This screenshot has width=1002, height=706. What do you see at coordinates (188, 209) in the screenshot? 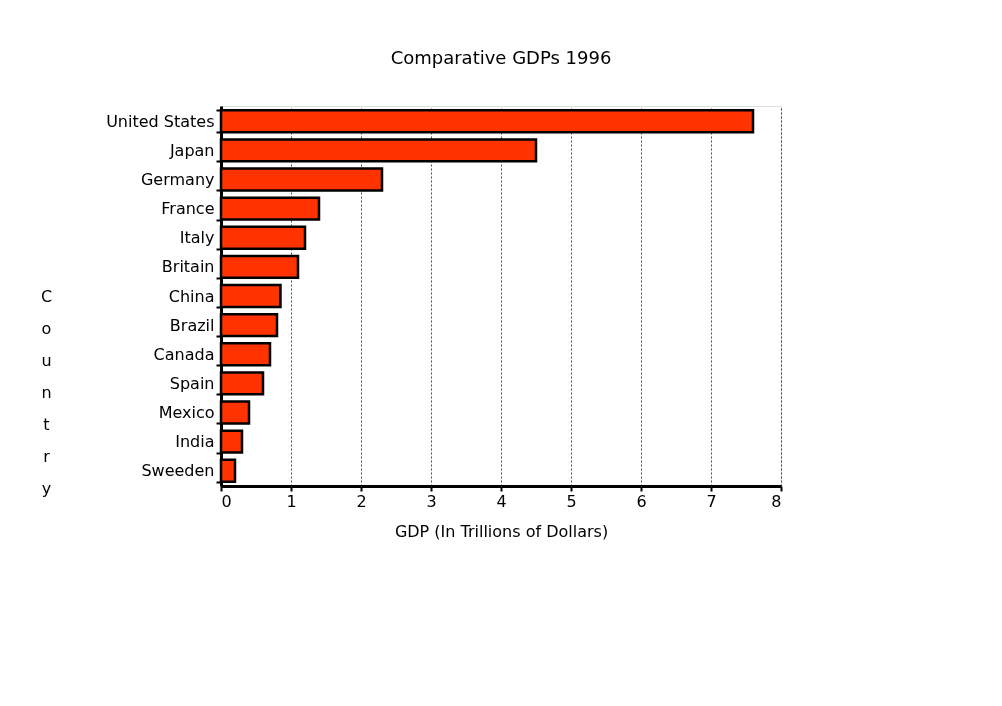
I see `y-tick-label: France` at bounding box center [188, 209].